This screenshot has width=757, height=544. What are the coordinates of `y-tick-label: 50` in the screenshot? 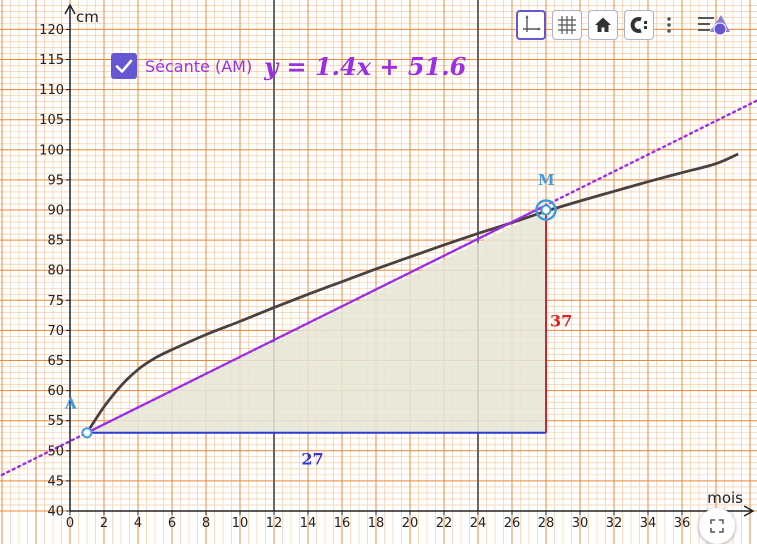 It's located at (55, 451).